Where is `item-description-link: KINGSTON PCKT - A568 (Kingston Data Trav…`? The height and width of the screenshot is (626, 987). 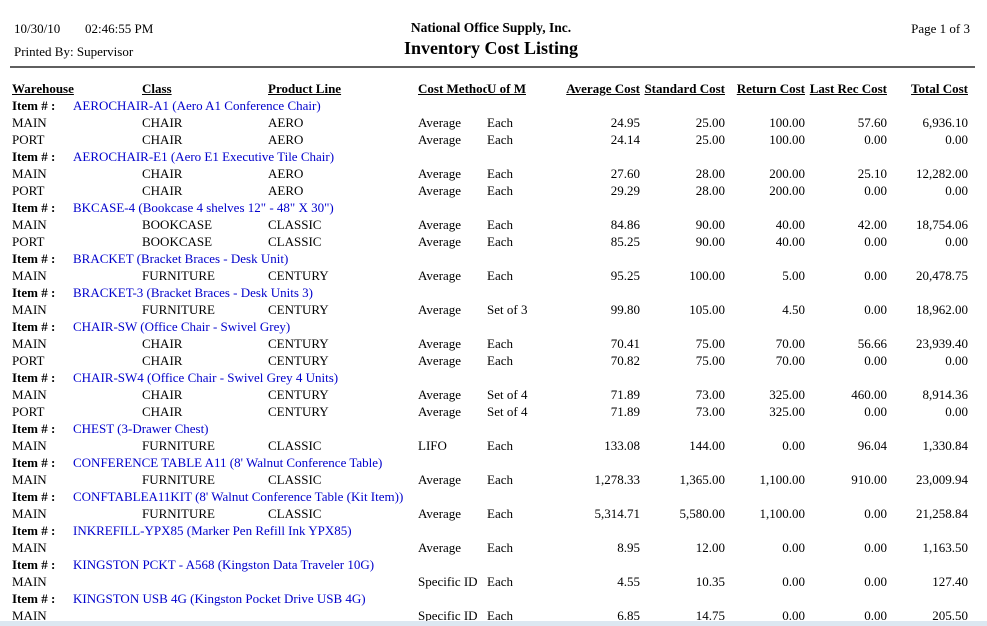
item-description-link: KINGSTON PCKT - A568 (Kingston Data Trav… is located at coordinates (224, 564).